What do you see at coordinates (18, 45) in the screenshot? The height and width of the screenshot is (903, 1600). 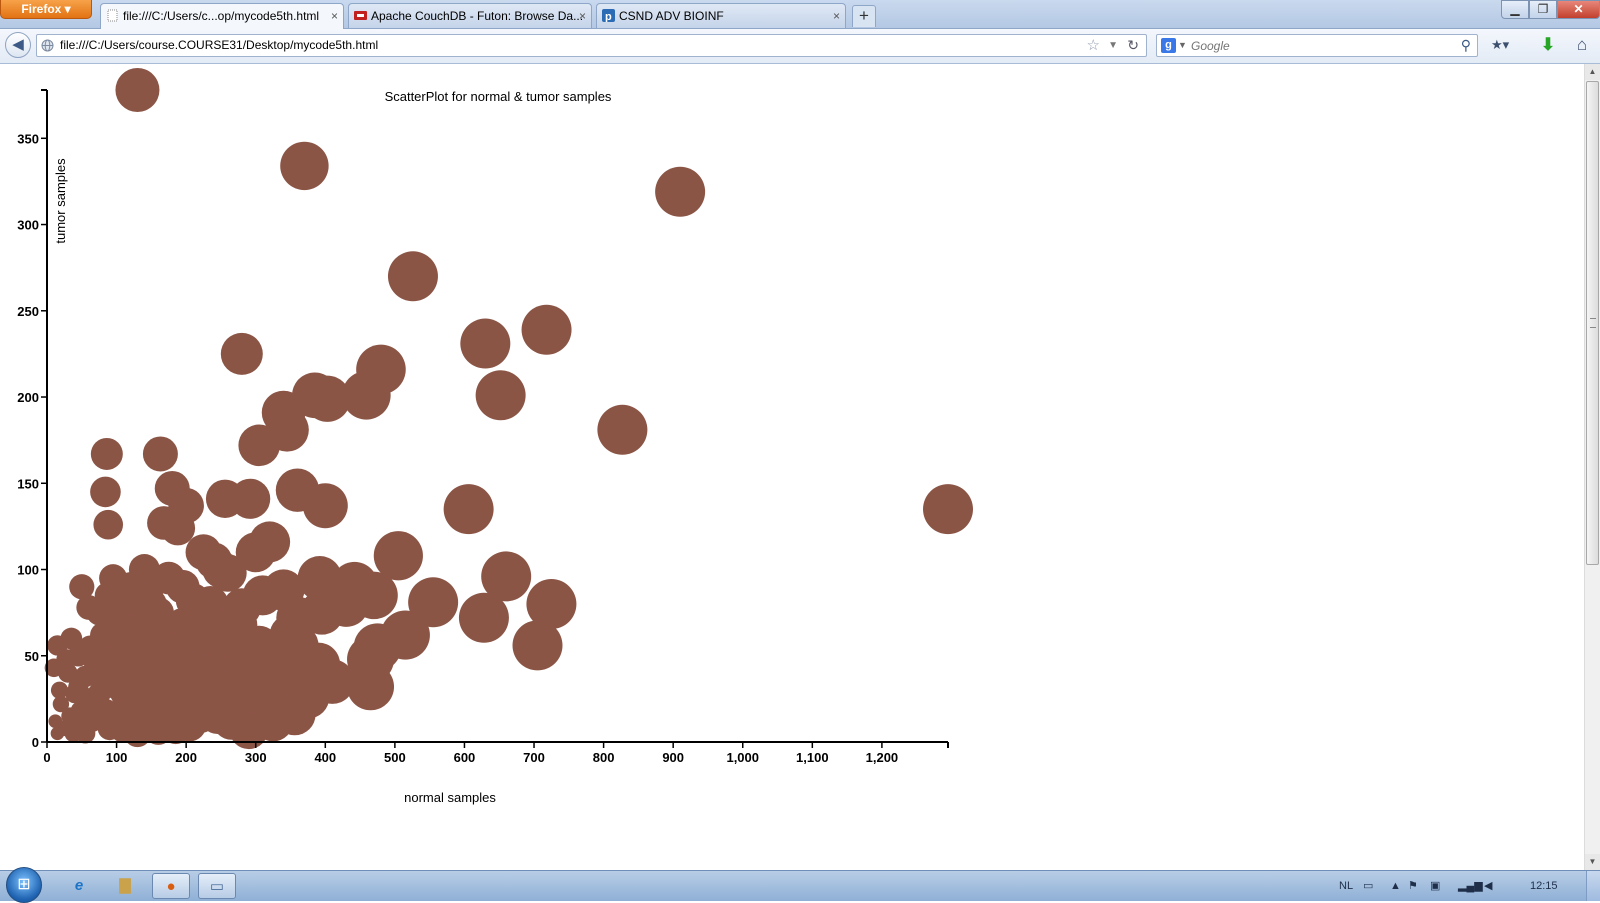 I see `back-arrow-icon: ◀` at bounding box center [18, 45].